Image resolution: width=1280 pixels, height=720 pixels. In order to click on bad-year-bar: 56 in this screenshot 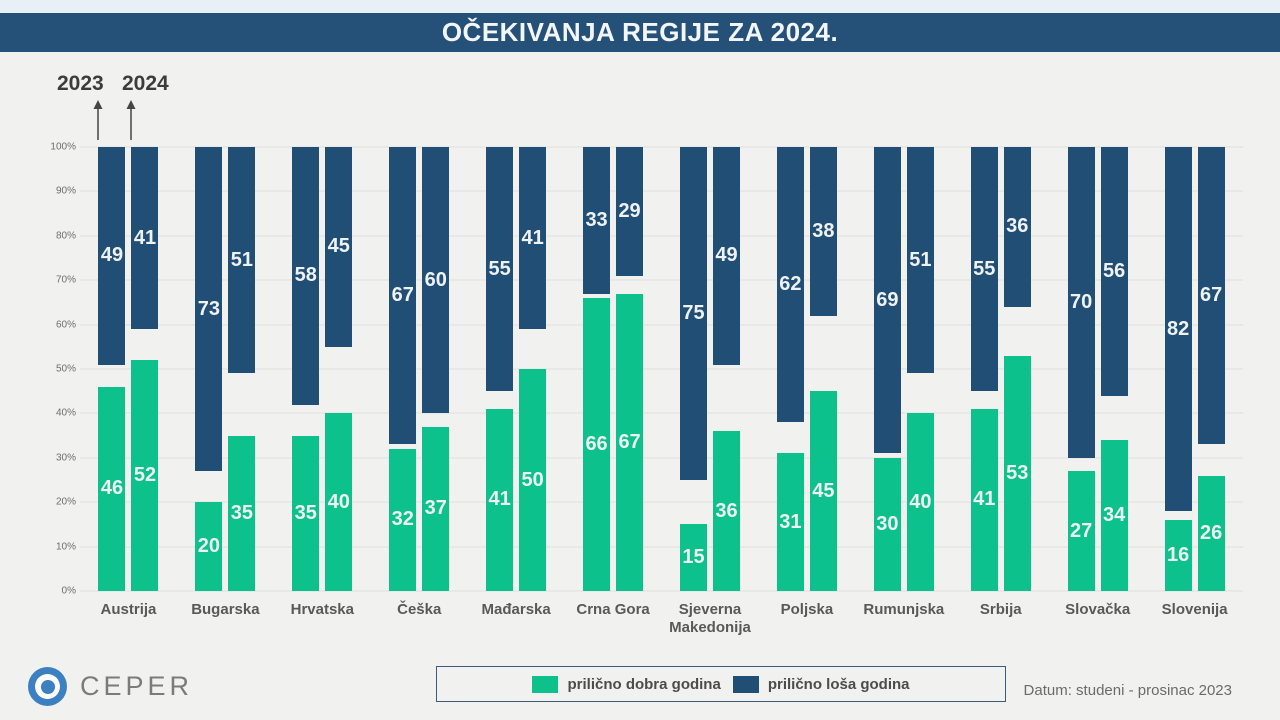, I will do `click(1114, 271)`.